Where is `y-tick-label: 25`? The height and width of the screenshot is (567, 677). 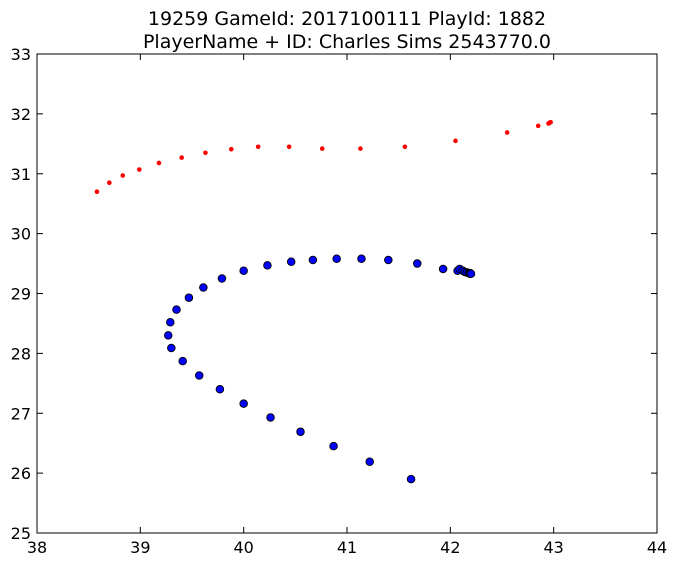 y-tick-label: 25 is located at coordinates (21, 533).